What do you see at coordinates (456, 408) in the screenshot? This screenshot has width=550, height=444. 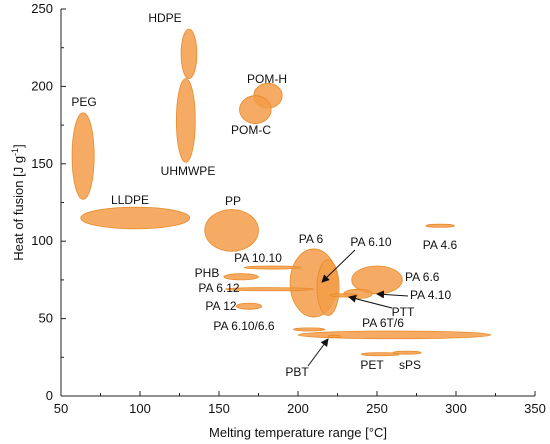 I see `x-tick-label-300: 300` at bounding box center [456, 408].